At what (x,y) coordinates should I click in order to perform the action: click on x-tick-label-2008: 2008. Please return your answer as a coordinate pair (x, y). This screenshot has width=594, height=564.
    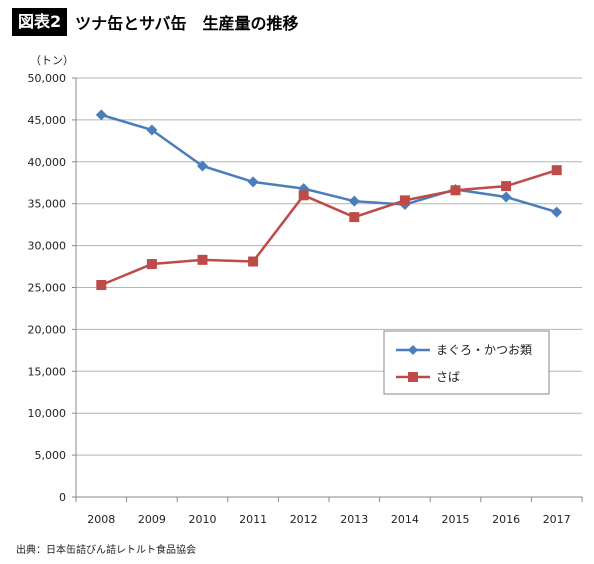
    Looking at the image, I should click on (101, 519).